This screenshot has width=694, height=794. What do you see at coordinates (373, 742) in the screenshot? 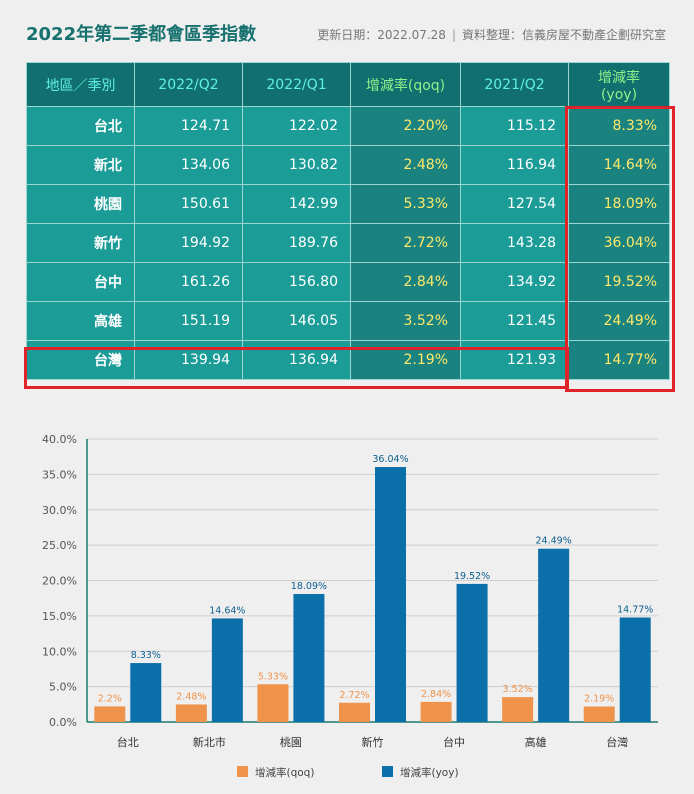
I see `x-tick-label: 新竹` at bounding box center [373, 742].